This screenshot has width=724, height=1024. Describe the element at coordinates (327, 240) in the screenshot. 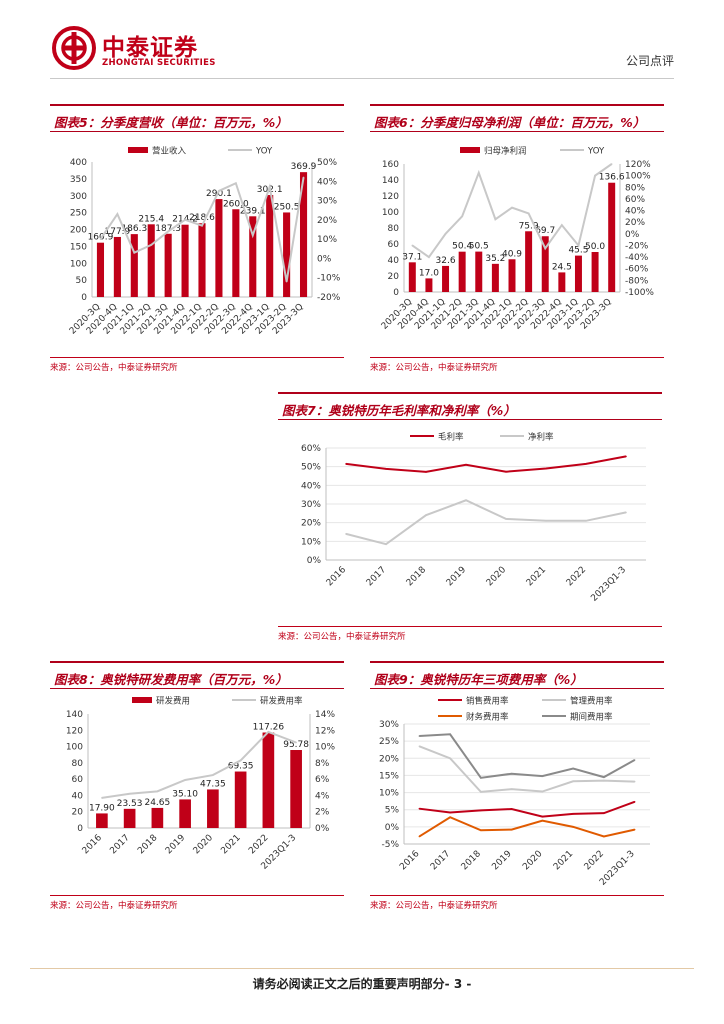

I see `y2-tick-label: 10%` at that location.